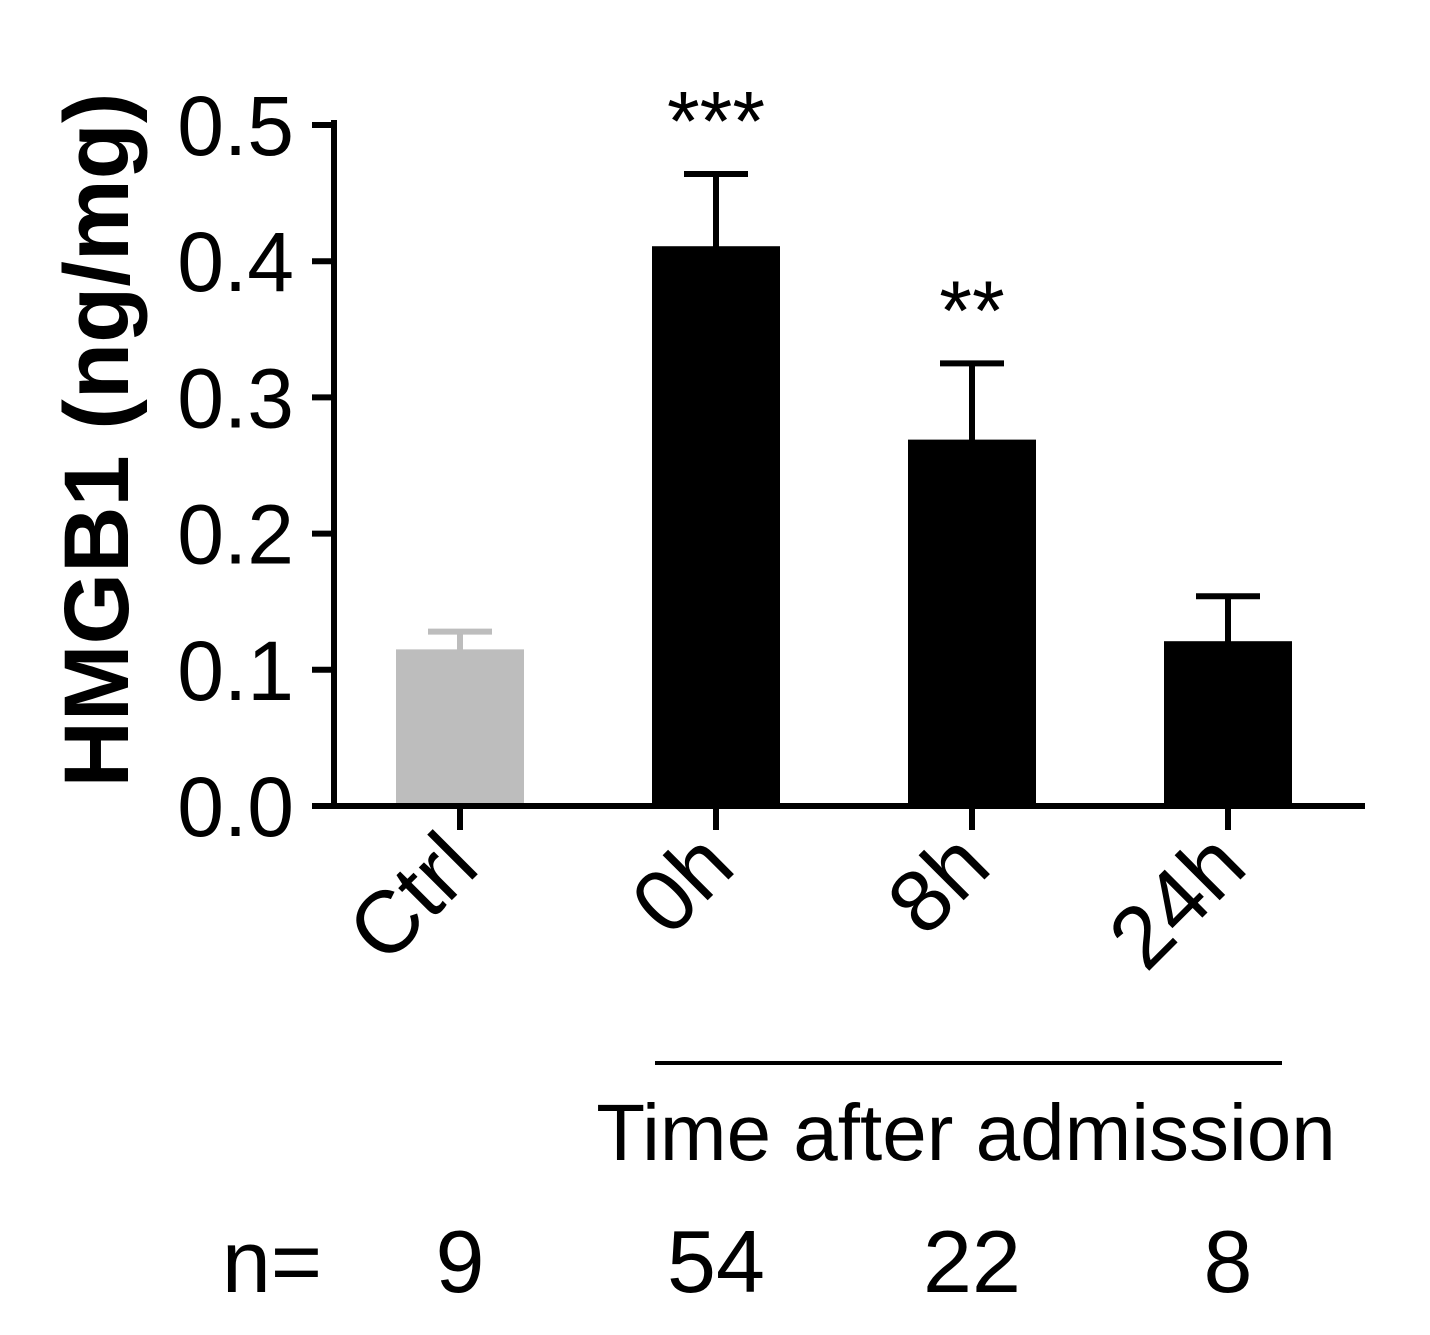  I want to click on sample-size-values: 9 54 22 8, so click(844, 1261).